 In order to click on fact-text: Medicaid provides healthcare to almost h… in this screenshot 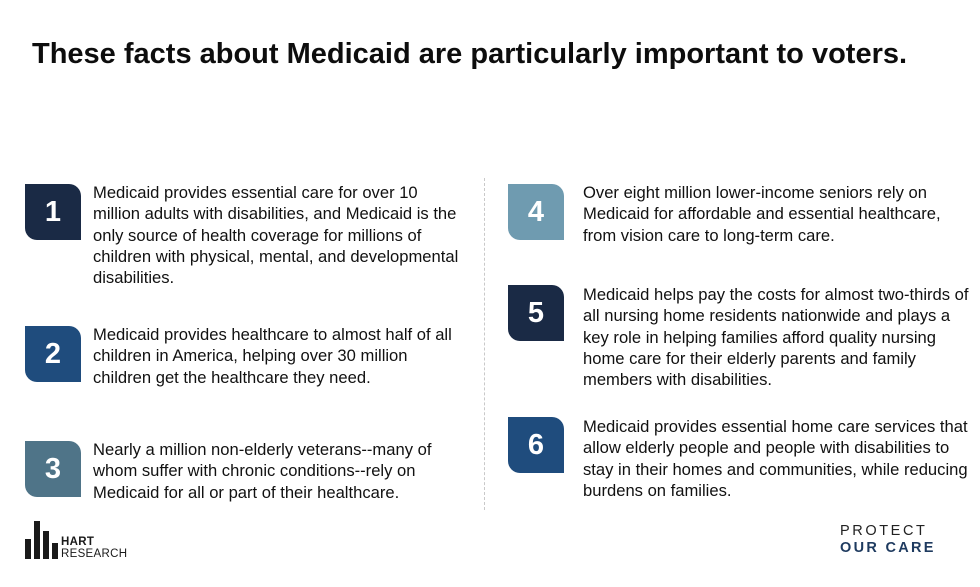, I will do `click(272, 356)`.